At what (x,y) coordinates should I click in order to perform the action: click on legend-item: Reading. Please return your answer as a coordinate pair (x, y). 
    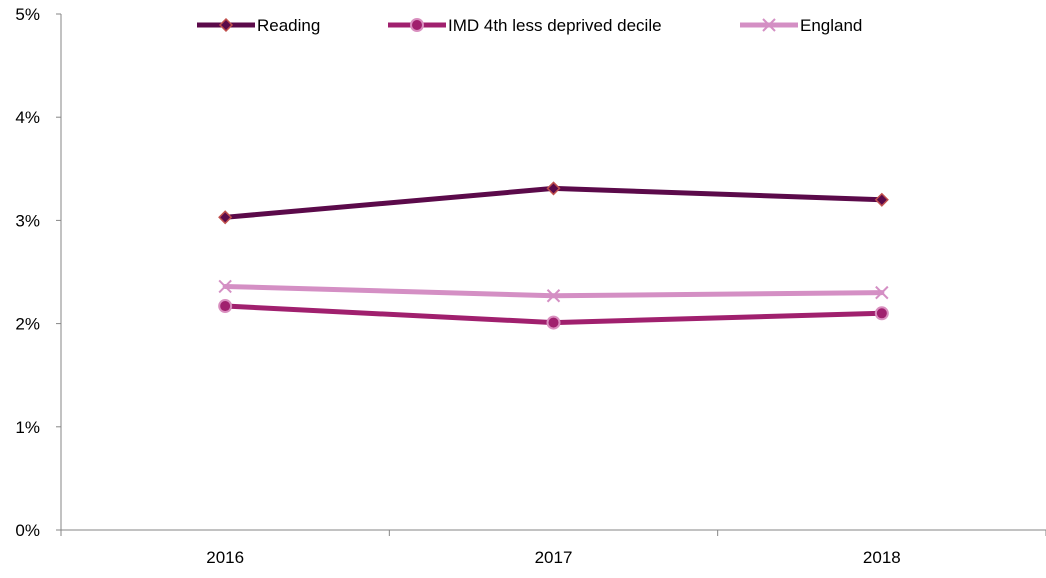
    Looking at the image, I should click on (258, 25).